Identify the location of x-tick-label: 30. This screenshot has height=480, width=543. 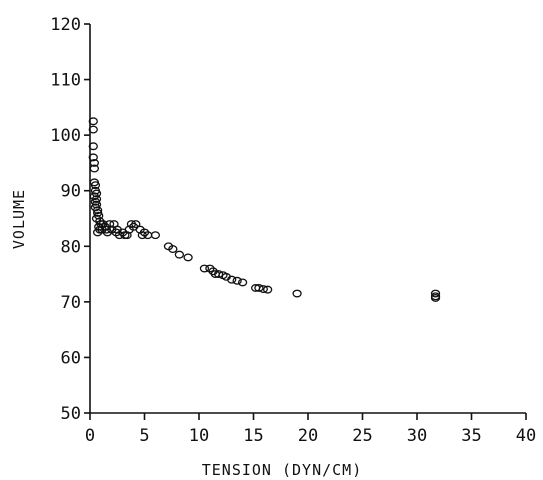
(417, 436).